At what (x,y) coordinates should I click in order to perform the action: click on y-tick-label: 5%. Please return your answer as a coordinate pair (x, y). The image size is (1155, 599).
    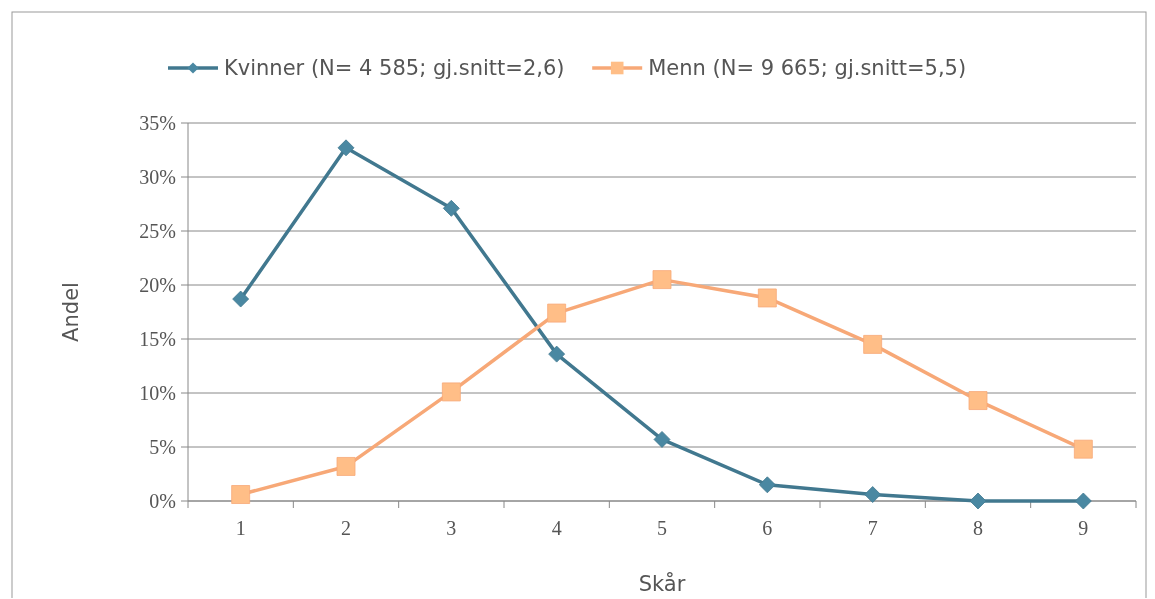
    Looking at the image, I should click on (162, 447).